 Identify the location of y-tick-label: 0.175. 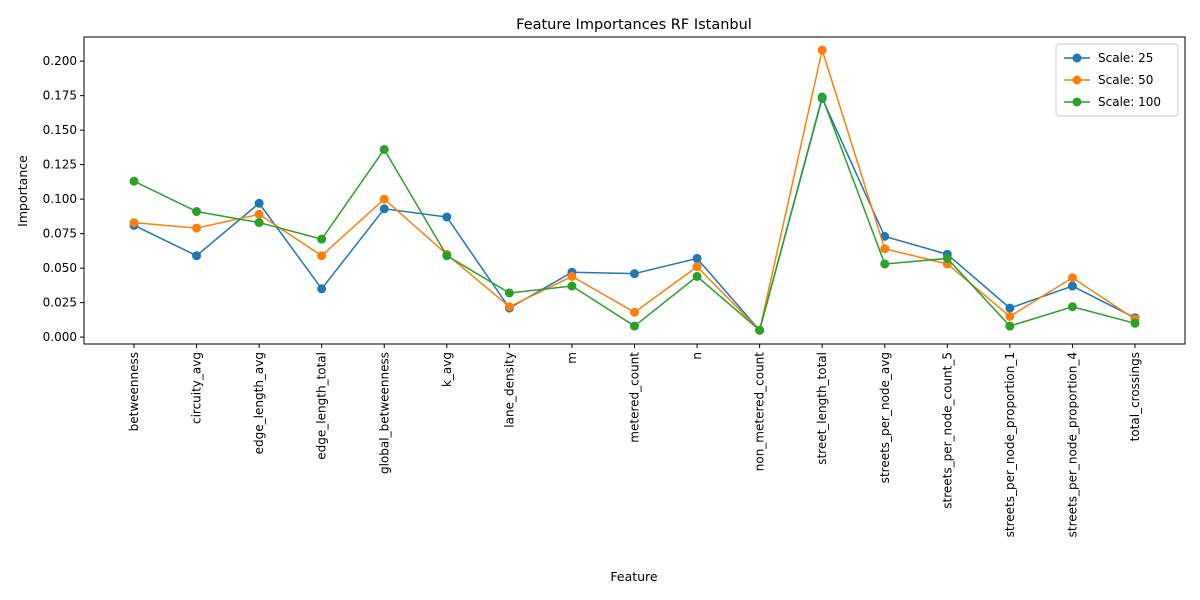
(60, 96).